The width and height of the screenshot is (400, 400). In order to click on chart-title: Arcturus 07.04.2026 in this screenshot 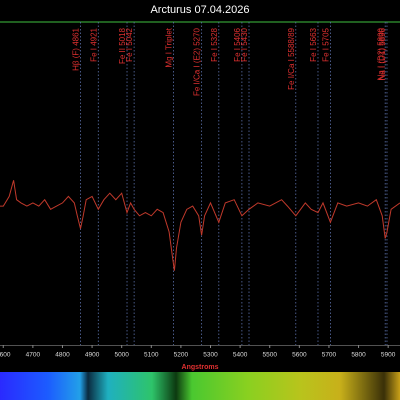, I will do `click(199, 10)`.